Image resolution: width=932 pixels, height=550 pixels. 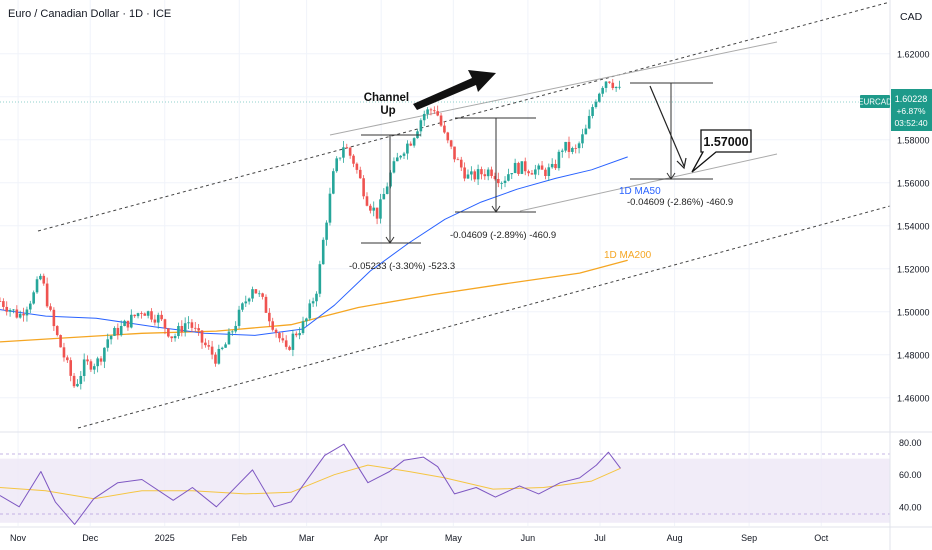 I want to click on projection-arrow, so click(x=668, y=127).